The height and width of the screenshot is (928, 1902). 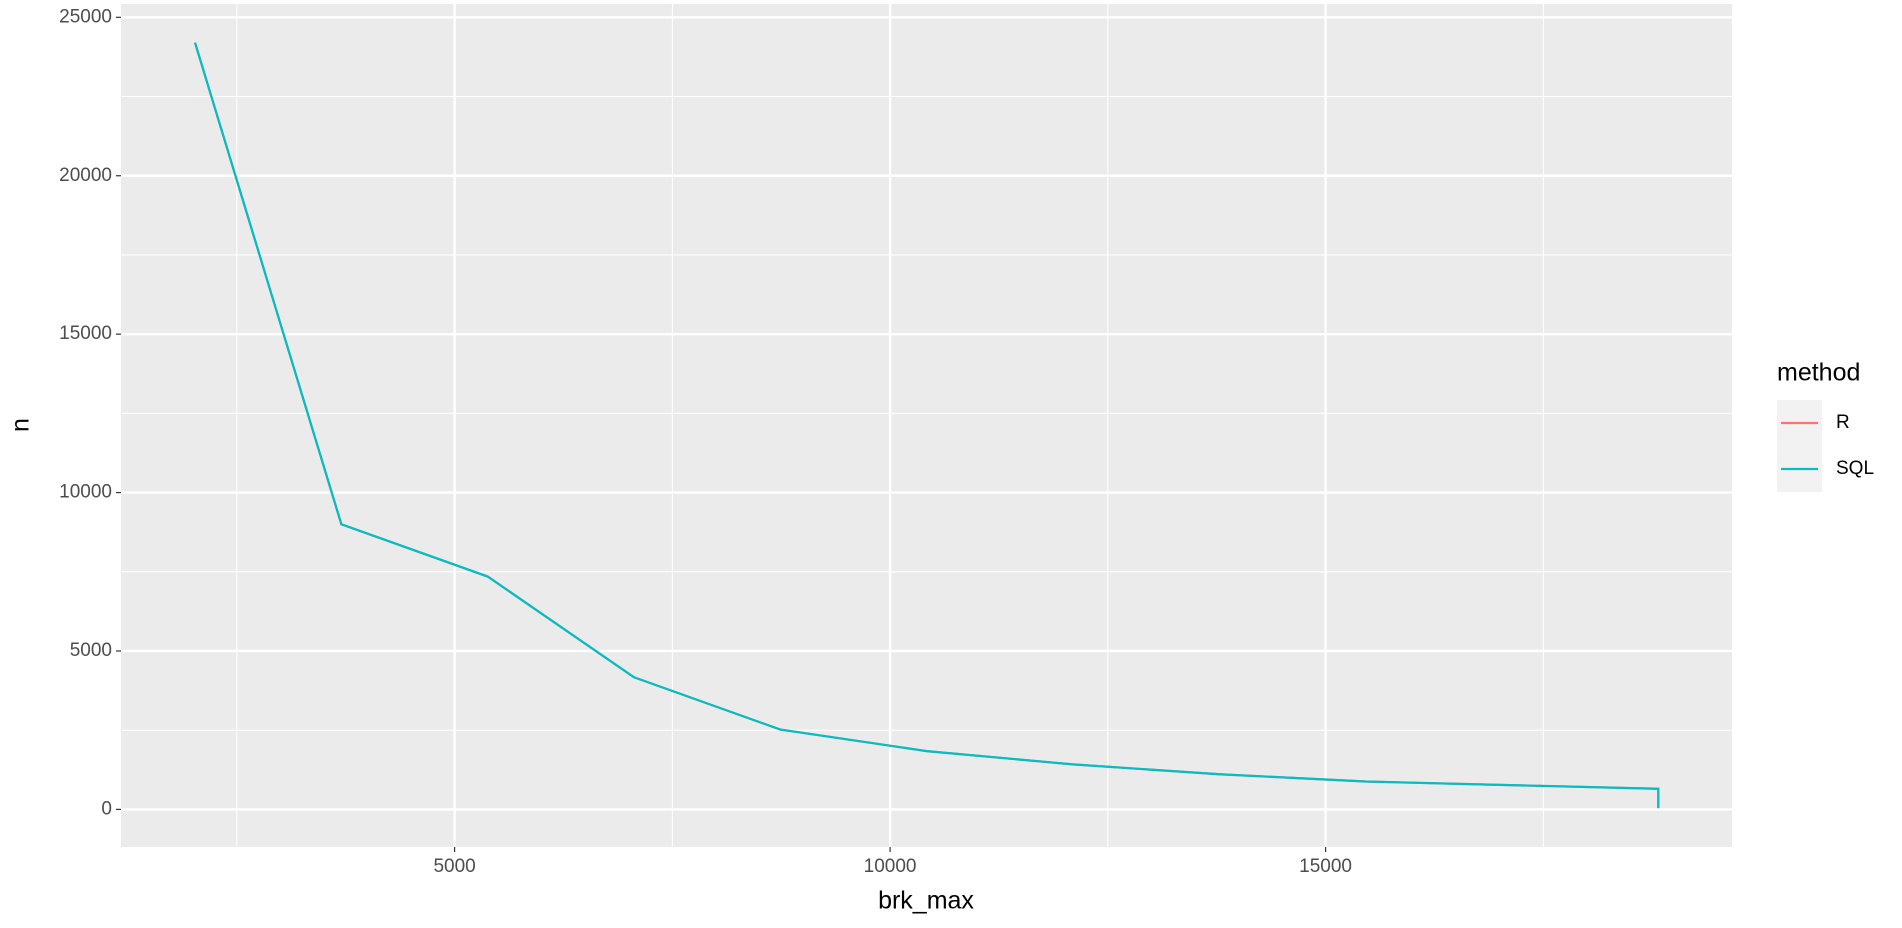 What do you see at coordinates (454, 866) in the screenshot?
I see `x-tick-label: 5000` at bounding box center [454, 866].